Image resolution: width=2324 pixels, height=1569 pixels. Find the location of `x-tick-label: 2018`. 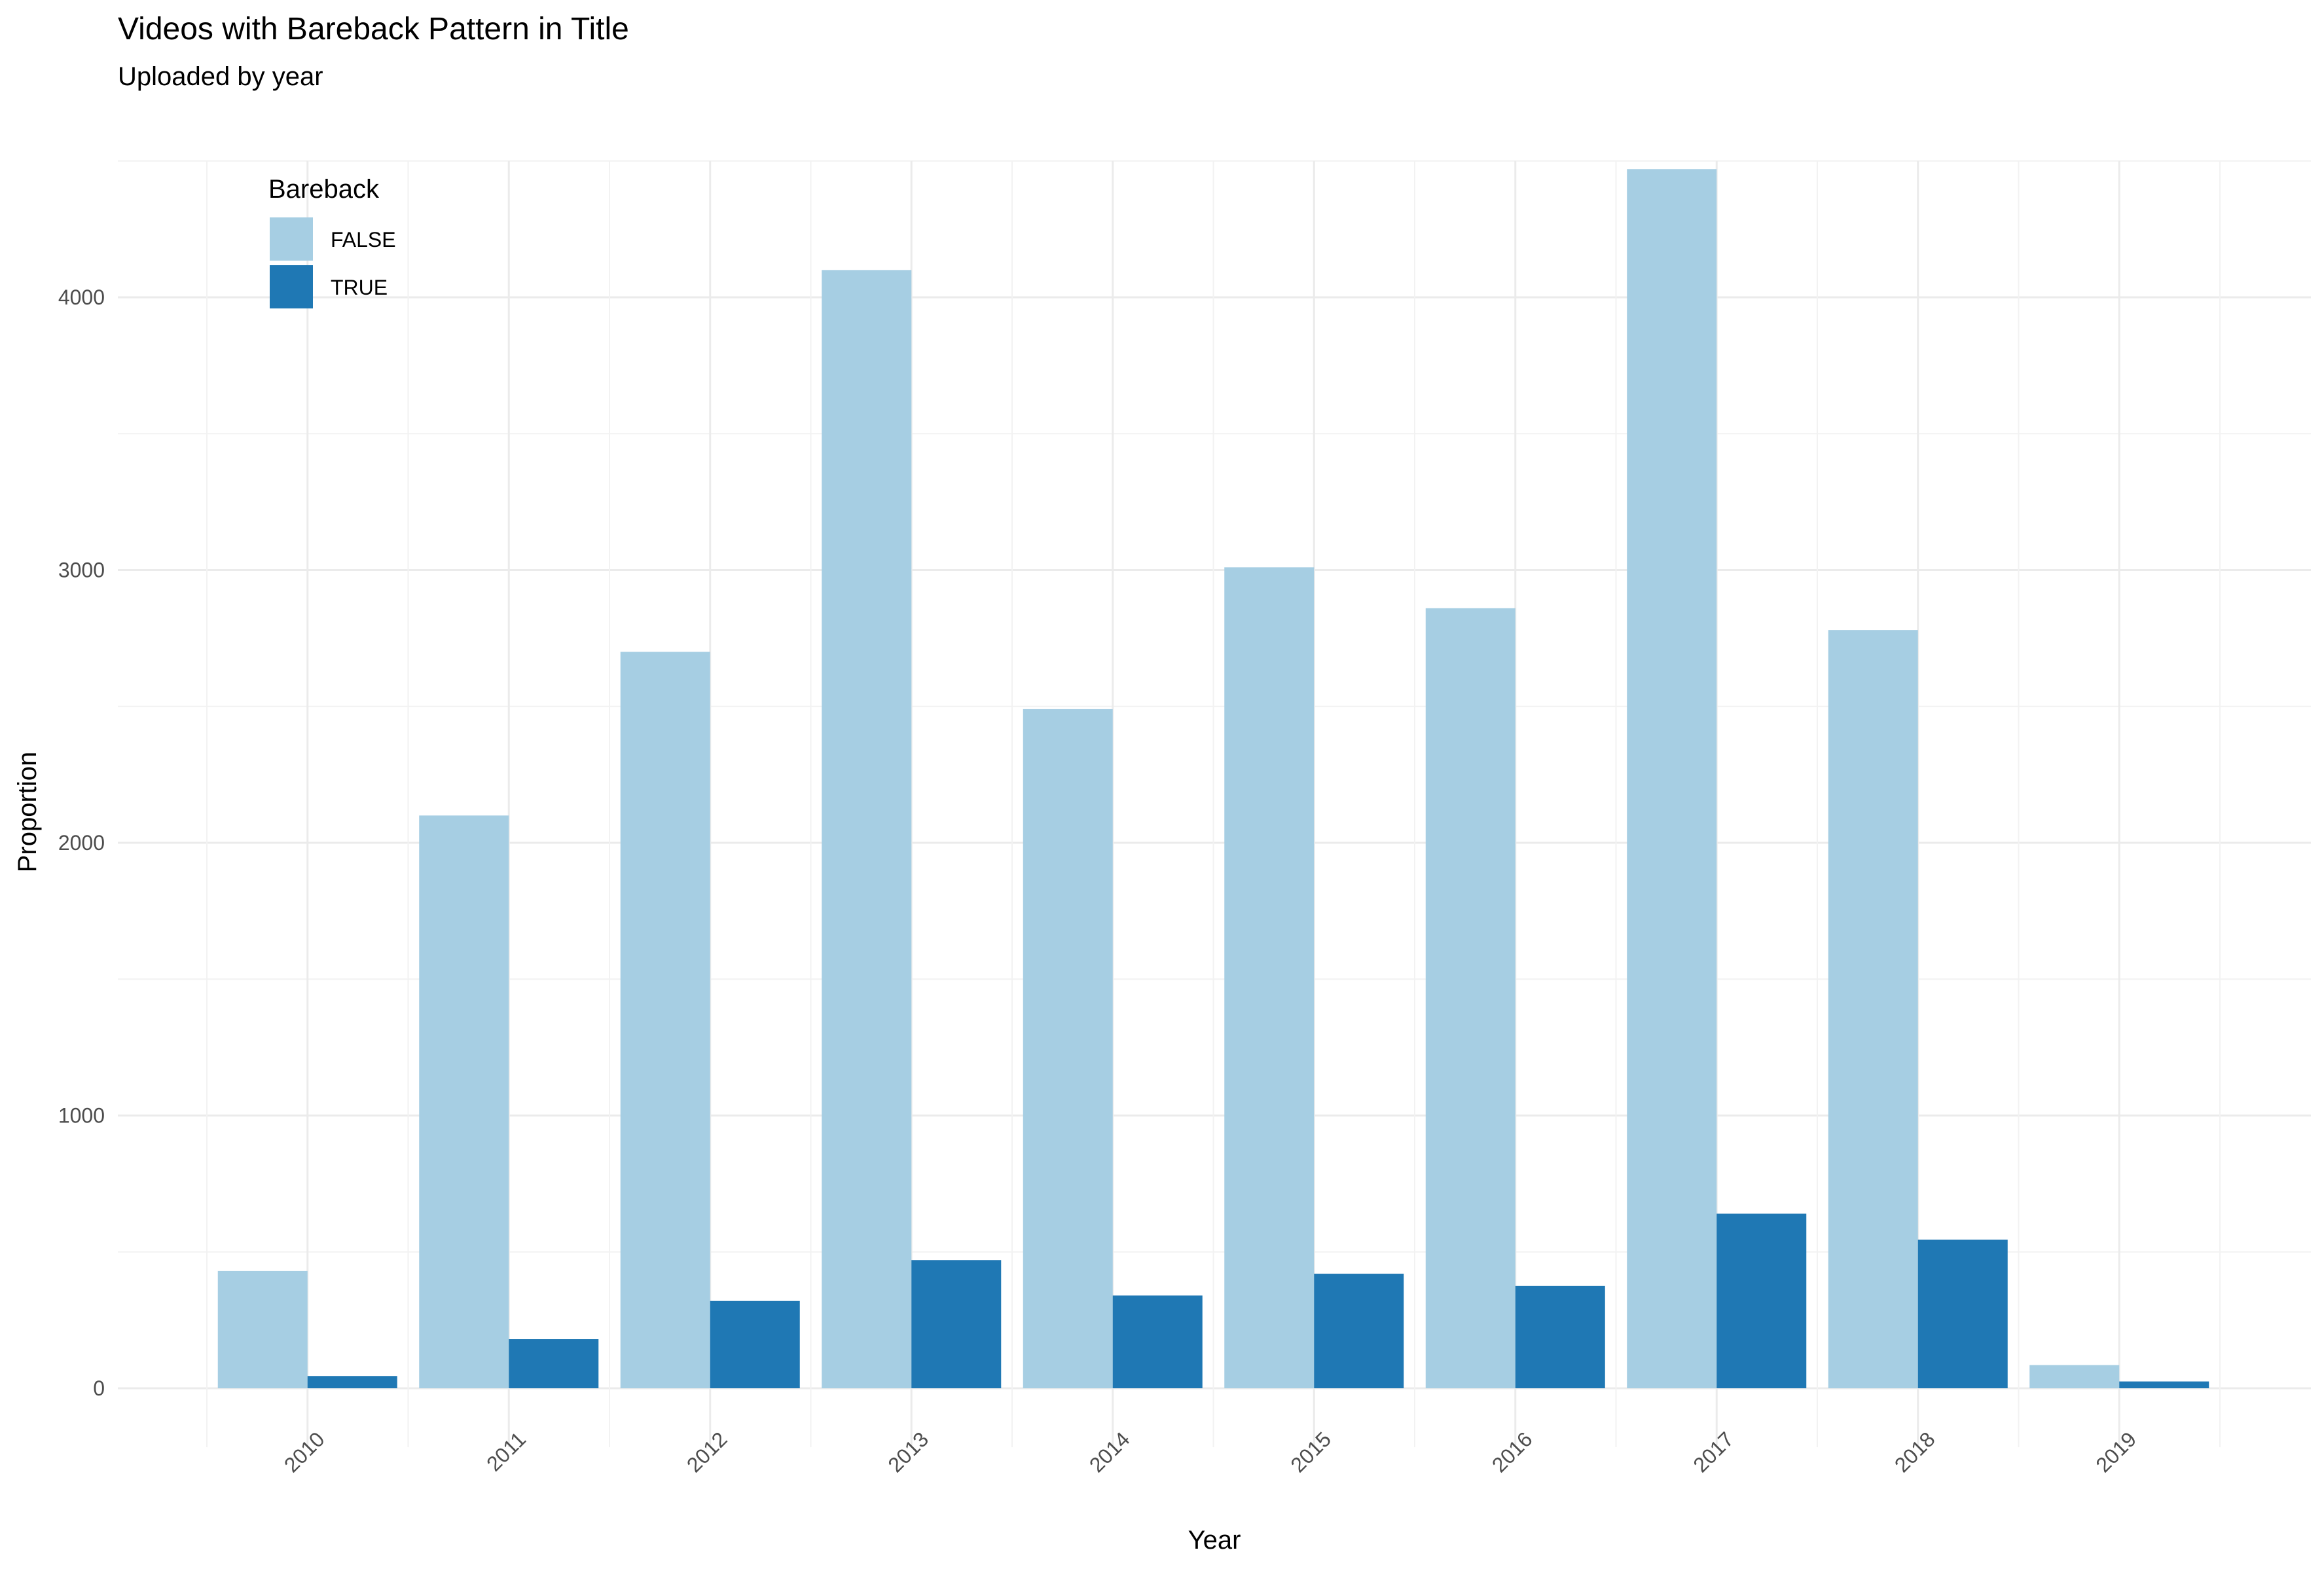

x-tick-label: 2018 is located at coordinates (1915, 1452).